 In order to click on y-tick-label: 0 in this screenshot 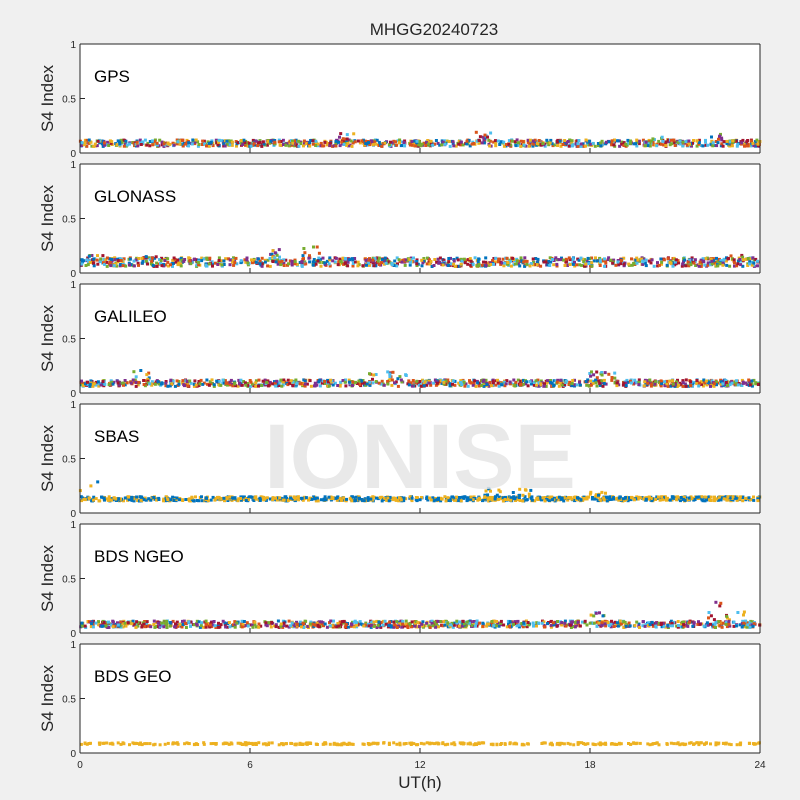, I will do `click(73, 394)`.